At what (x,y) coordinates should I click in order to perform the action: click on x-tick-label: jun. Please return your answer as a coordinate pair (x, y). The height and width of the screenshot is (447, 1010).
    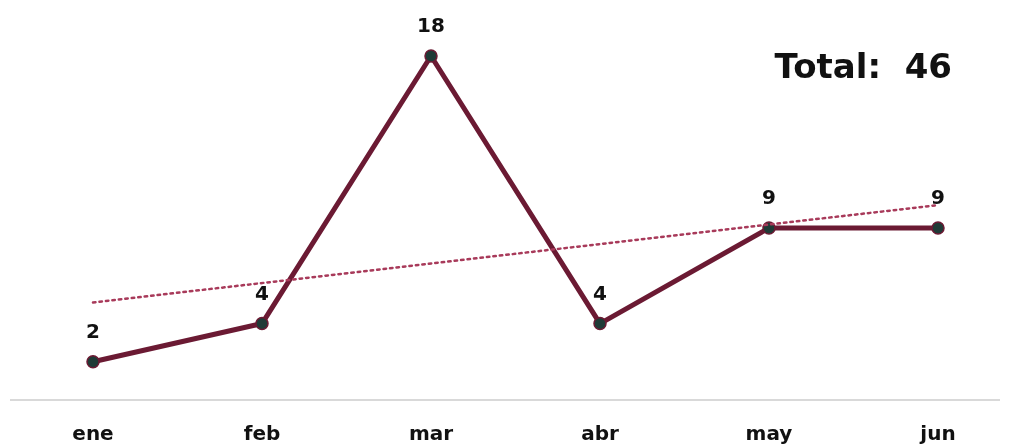
    Looking at the image, I should click on (937, 433).